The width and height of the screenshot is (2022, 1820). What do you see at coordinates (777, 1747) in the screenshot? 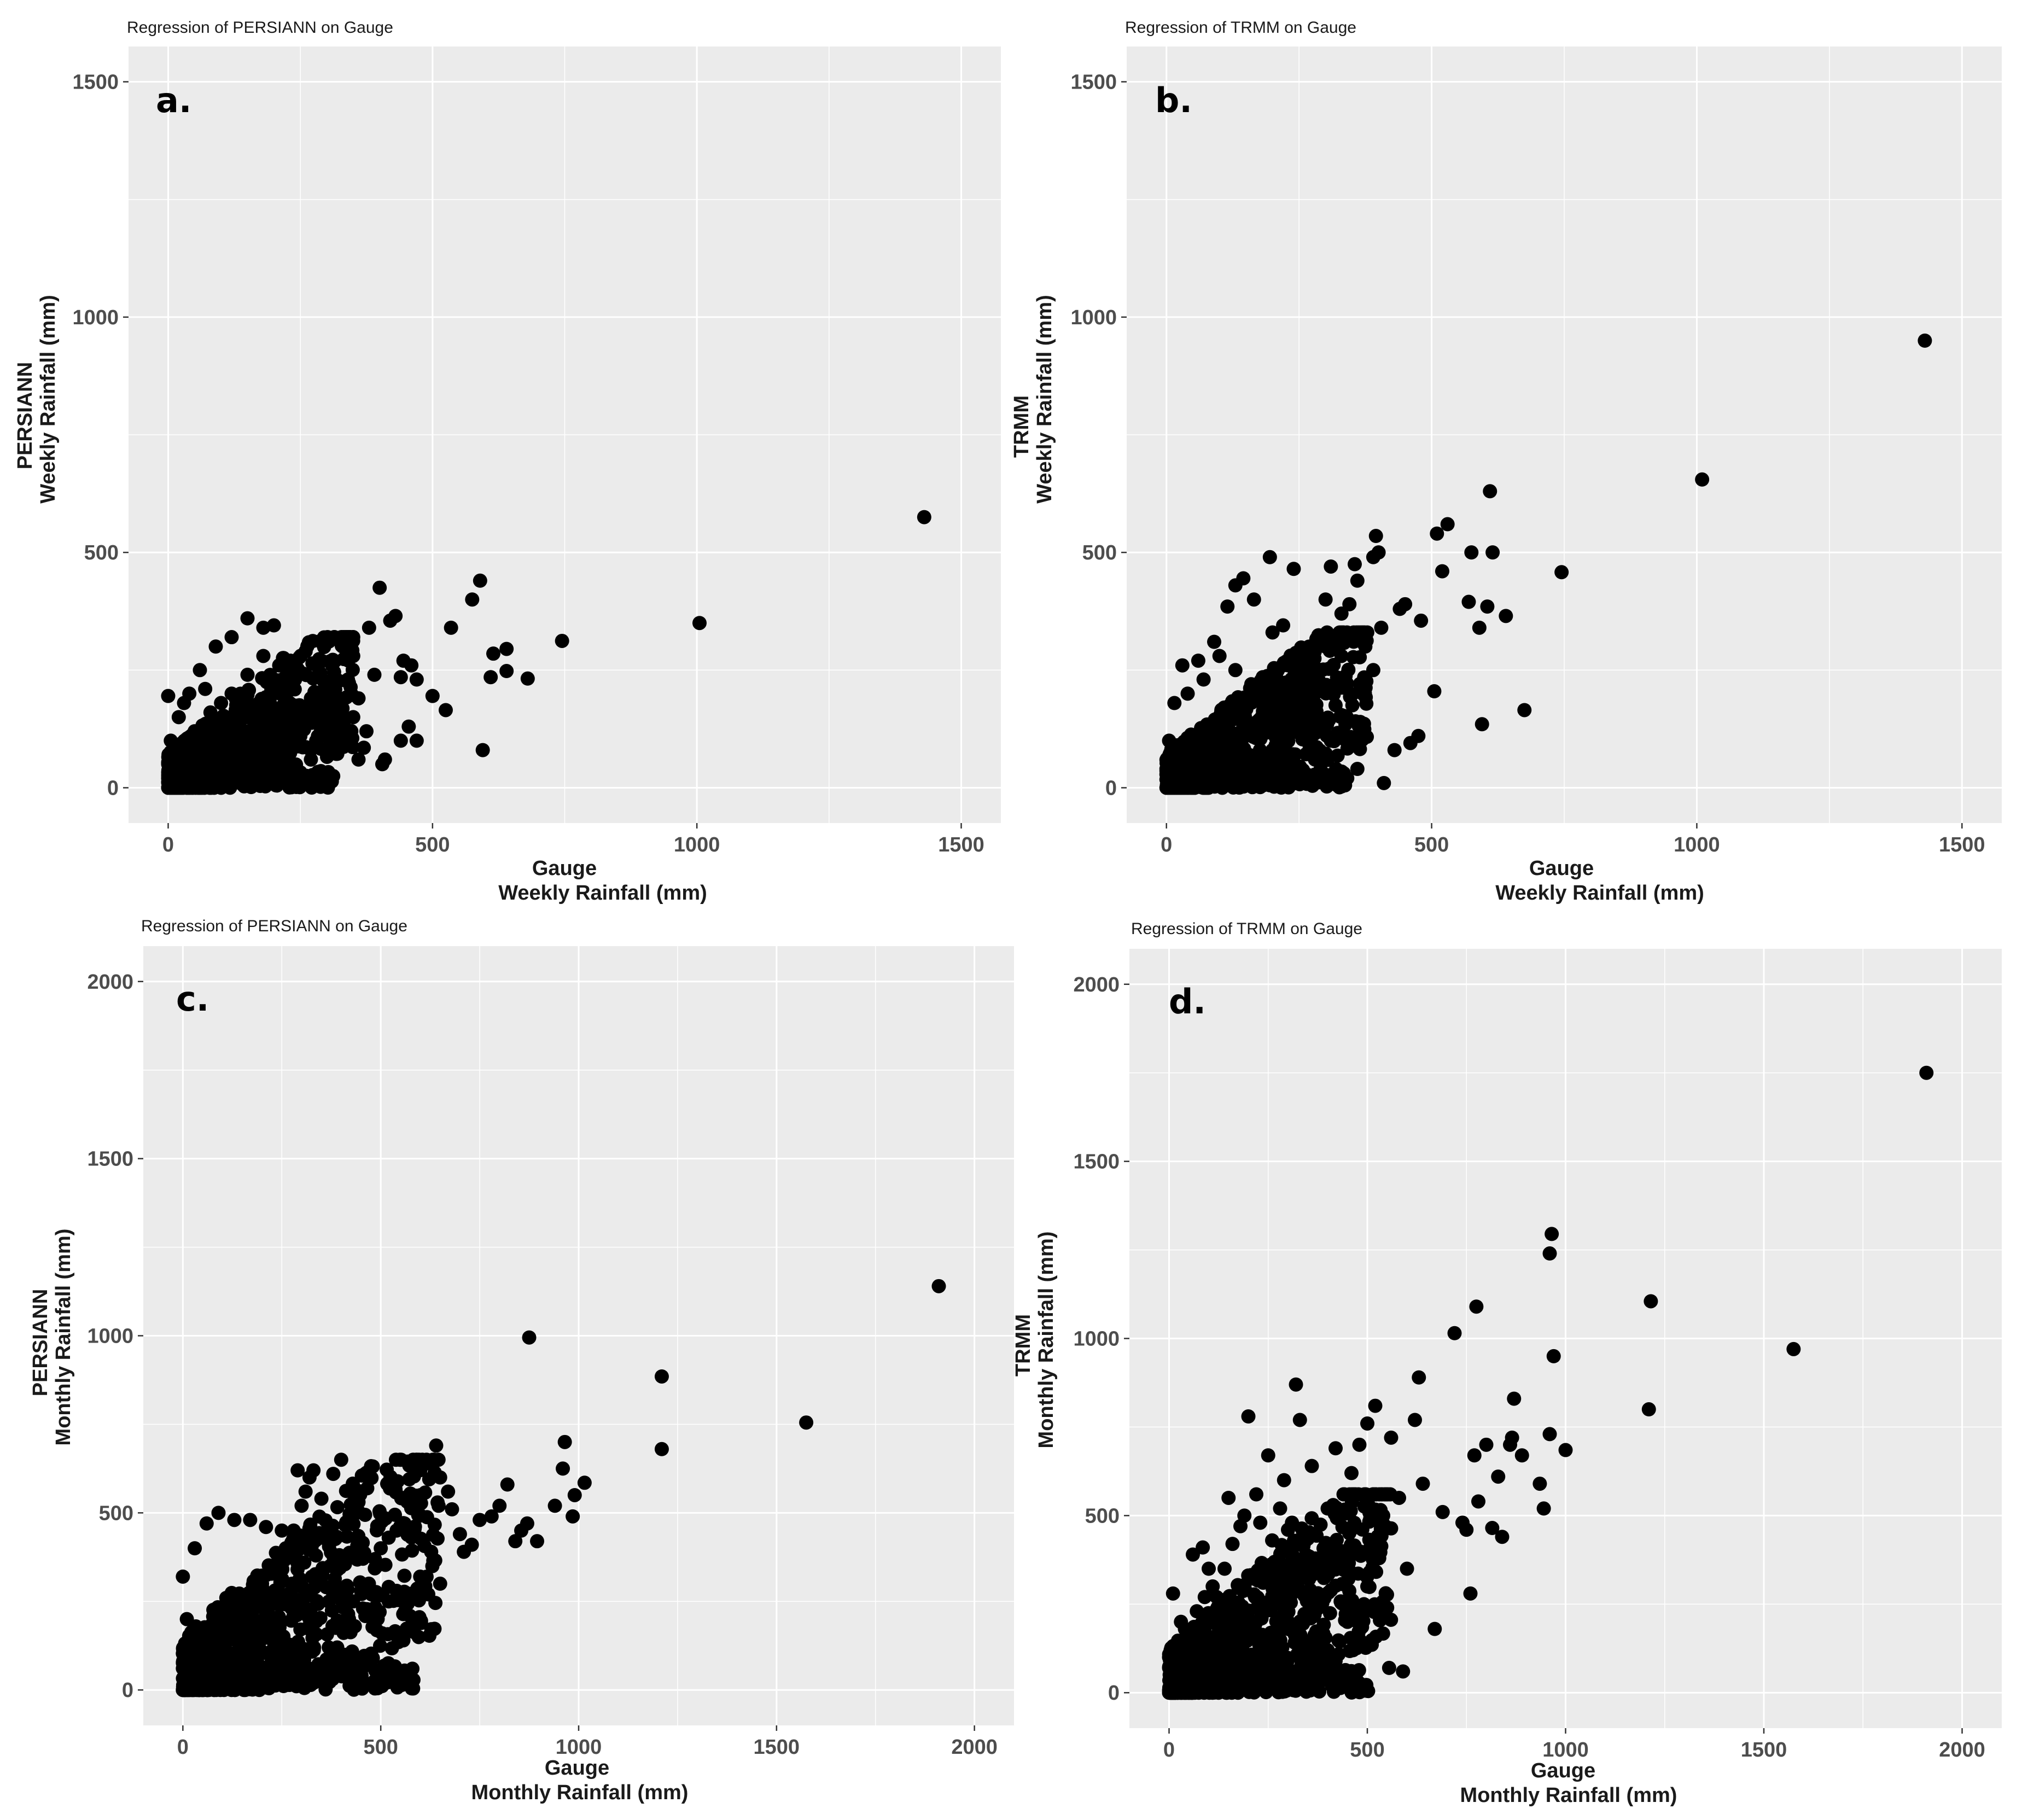
I see `x-tick-label: 1500` at bounding box center [777, 1747].